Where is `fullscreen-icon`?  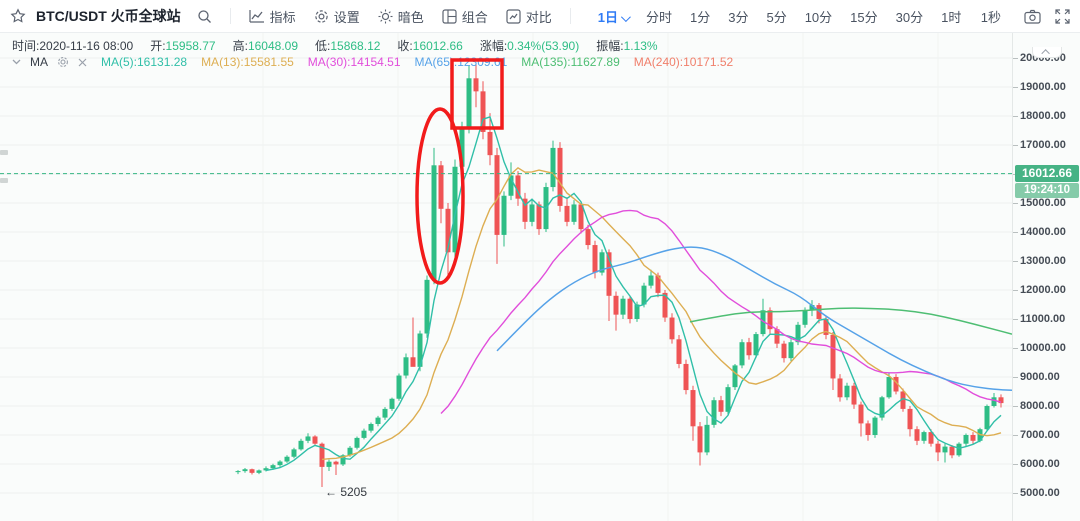
fullscreen-icon is located at coordinates (1062, 16).